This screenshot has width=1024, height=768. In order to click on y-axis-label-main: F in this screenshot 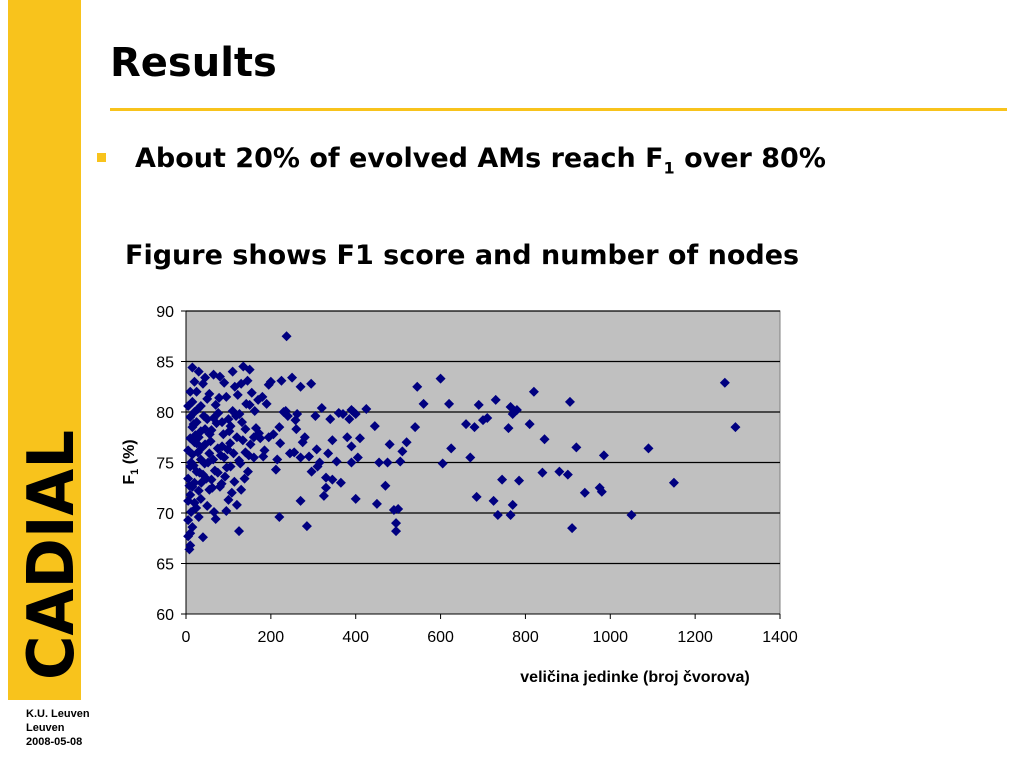, I will do `click(129, 480)`.